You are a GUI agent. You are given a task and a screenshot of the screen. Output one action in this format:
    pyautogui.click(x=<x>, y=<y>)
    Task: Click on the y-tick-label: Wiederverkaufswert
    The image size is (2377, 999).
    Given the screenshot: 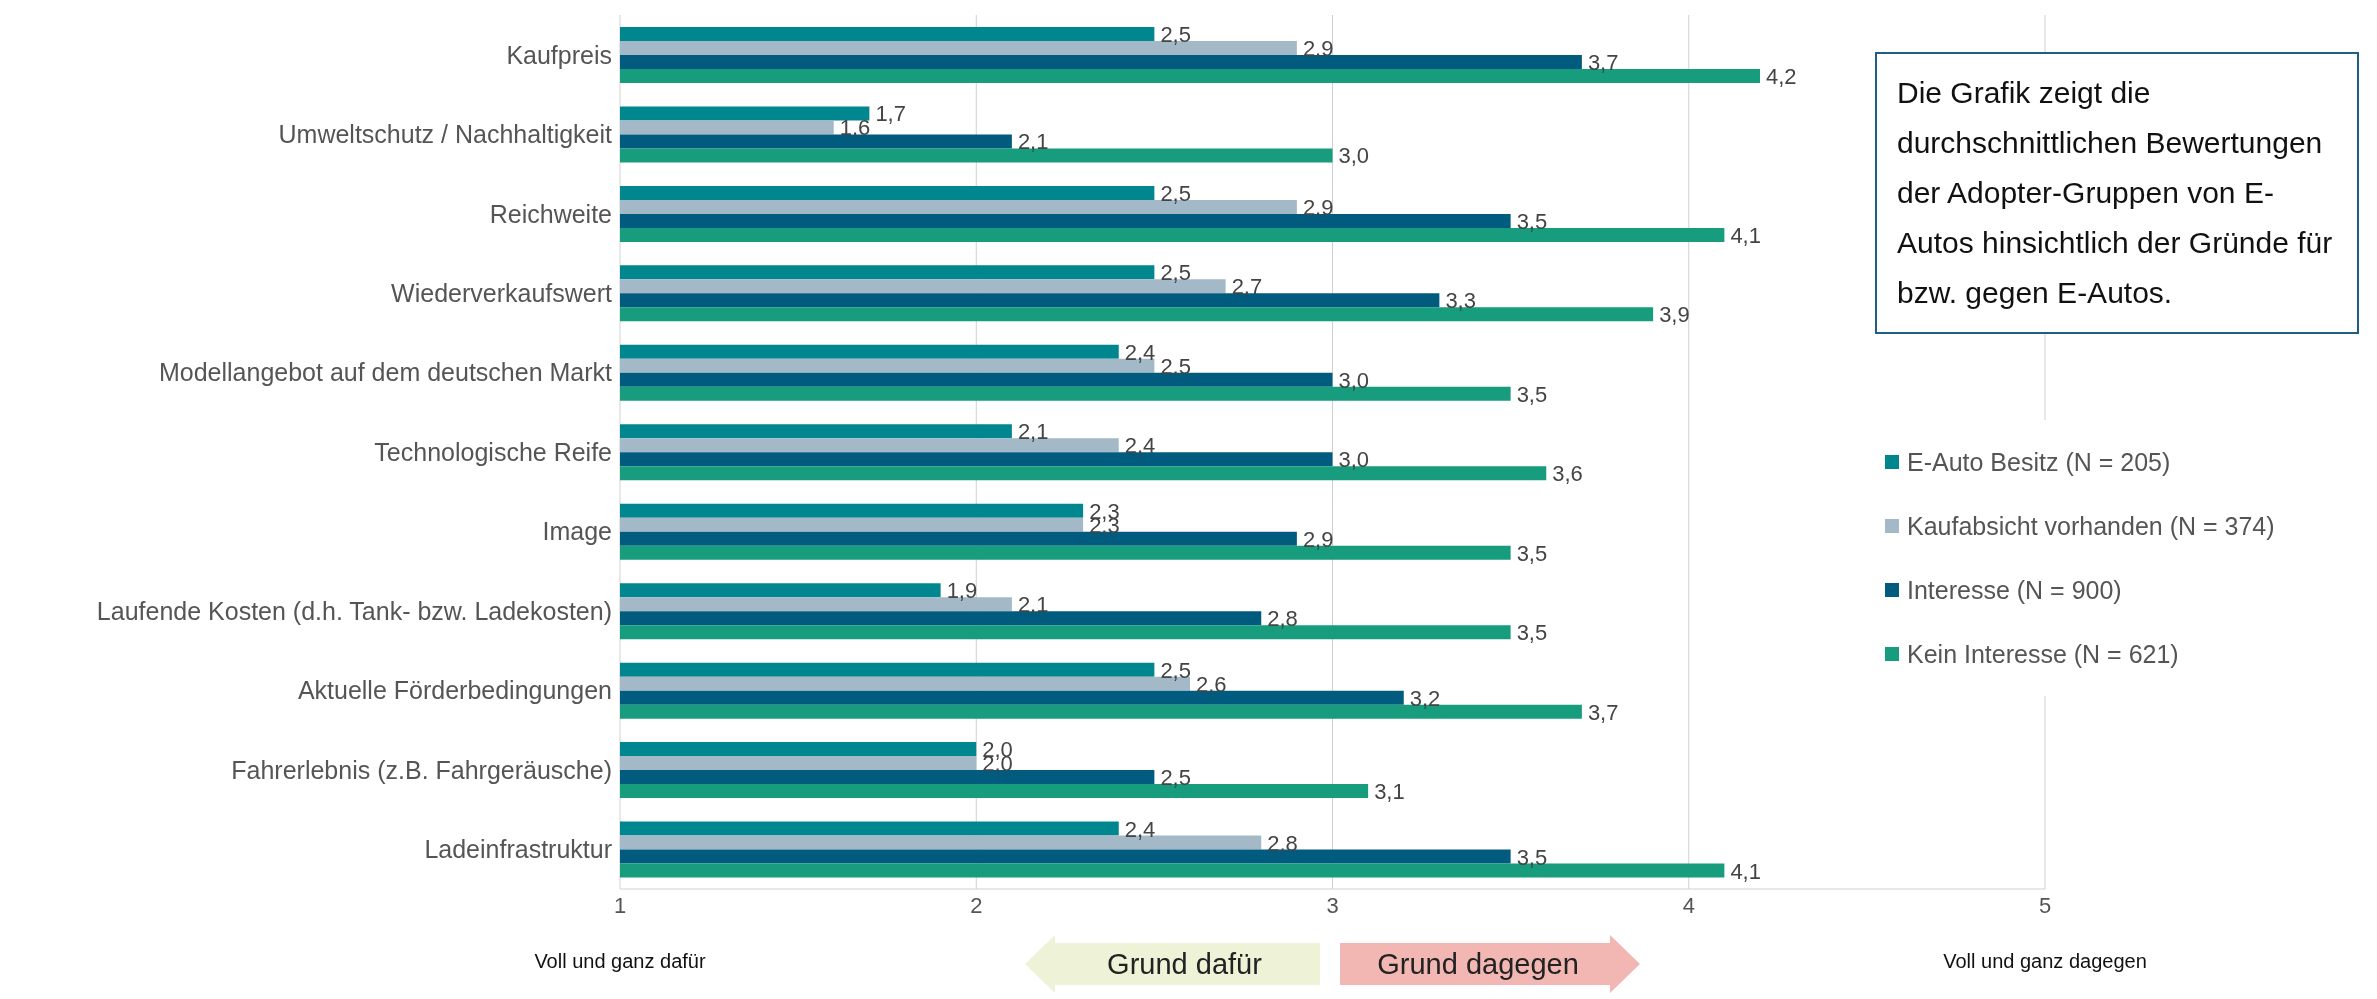 What is the action you would take?
    pyautogui.click(x=502, y=292)
    